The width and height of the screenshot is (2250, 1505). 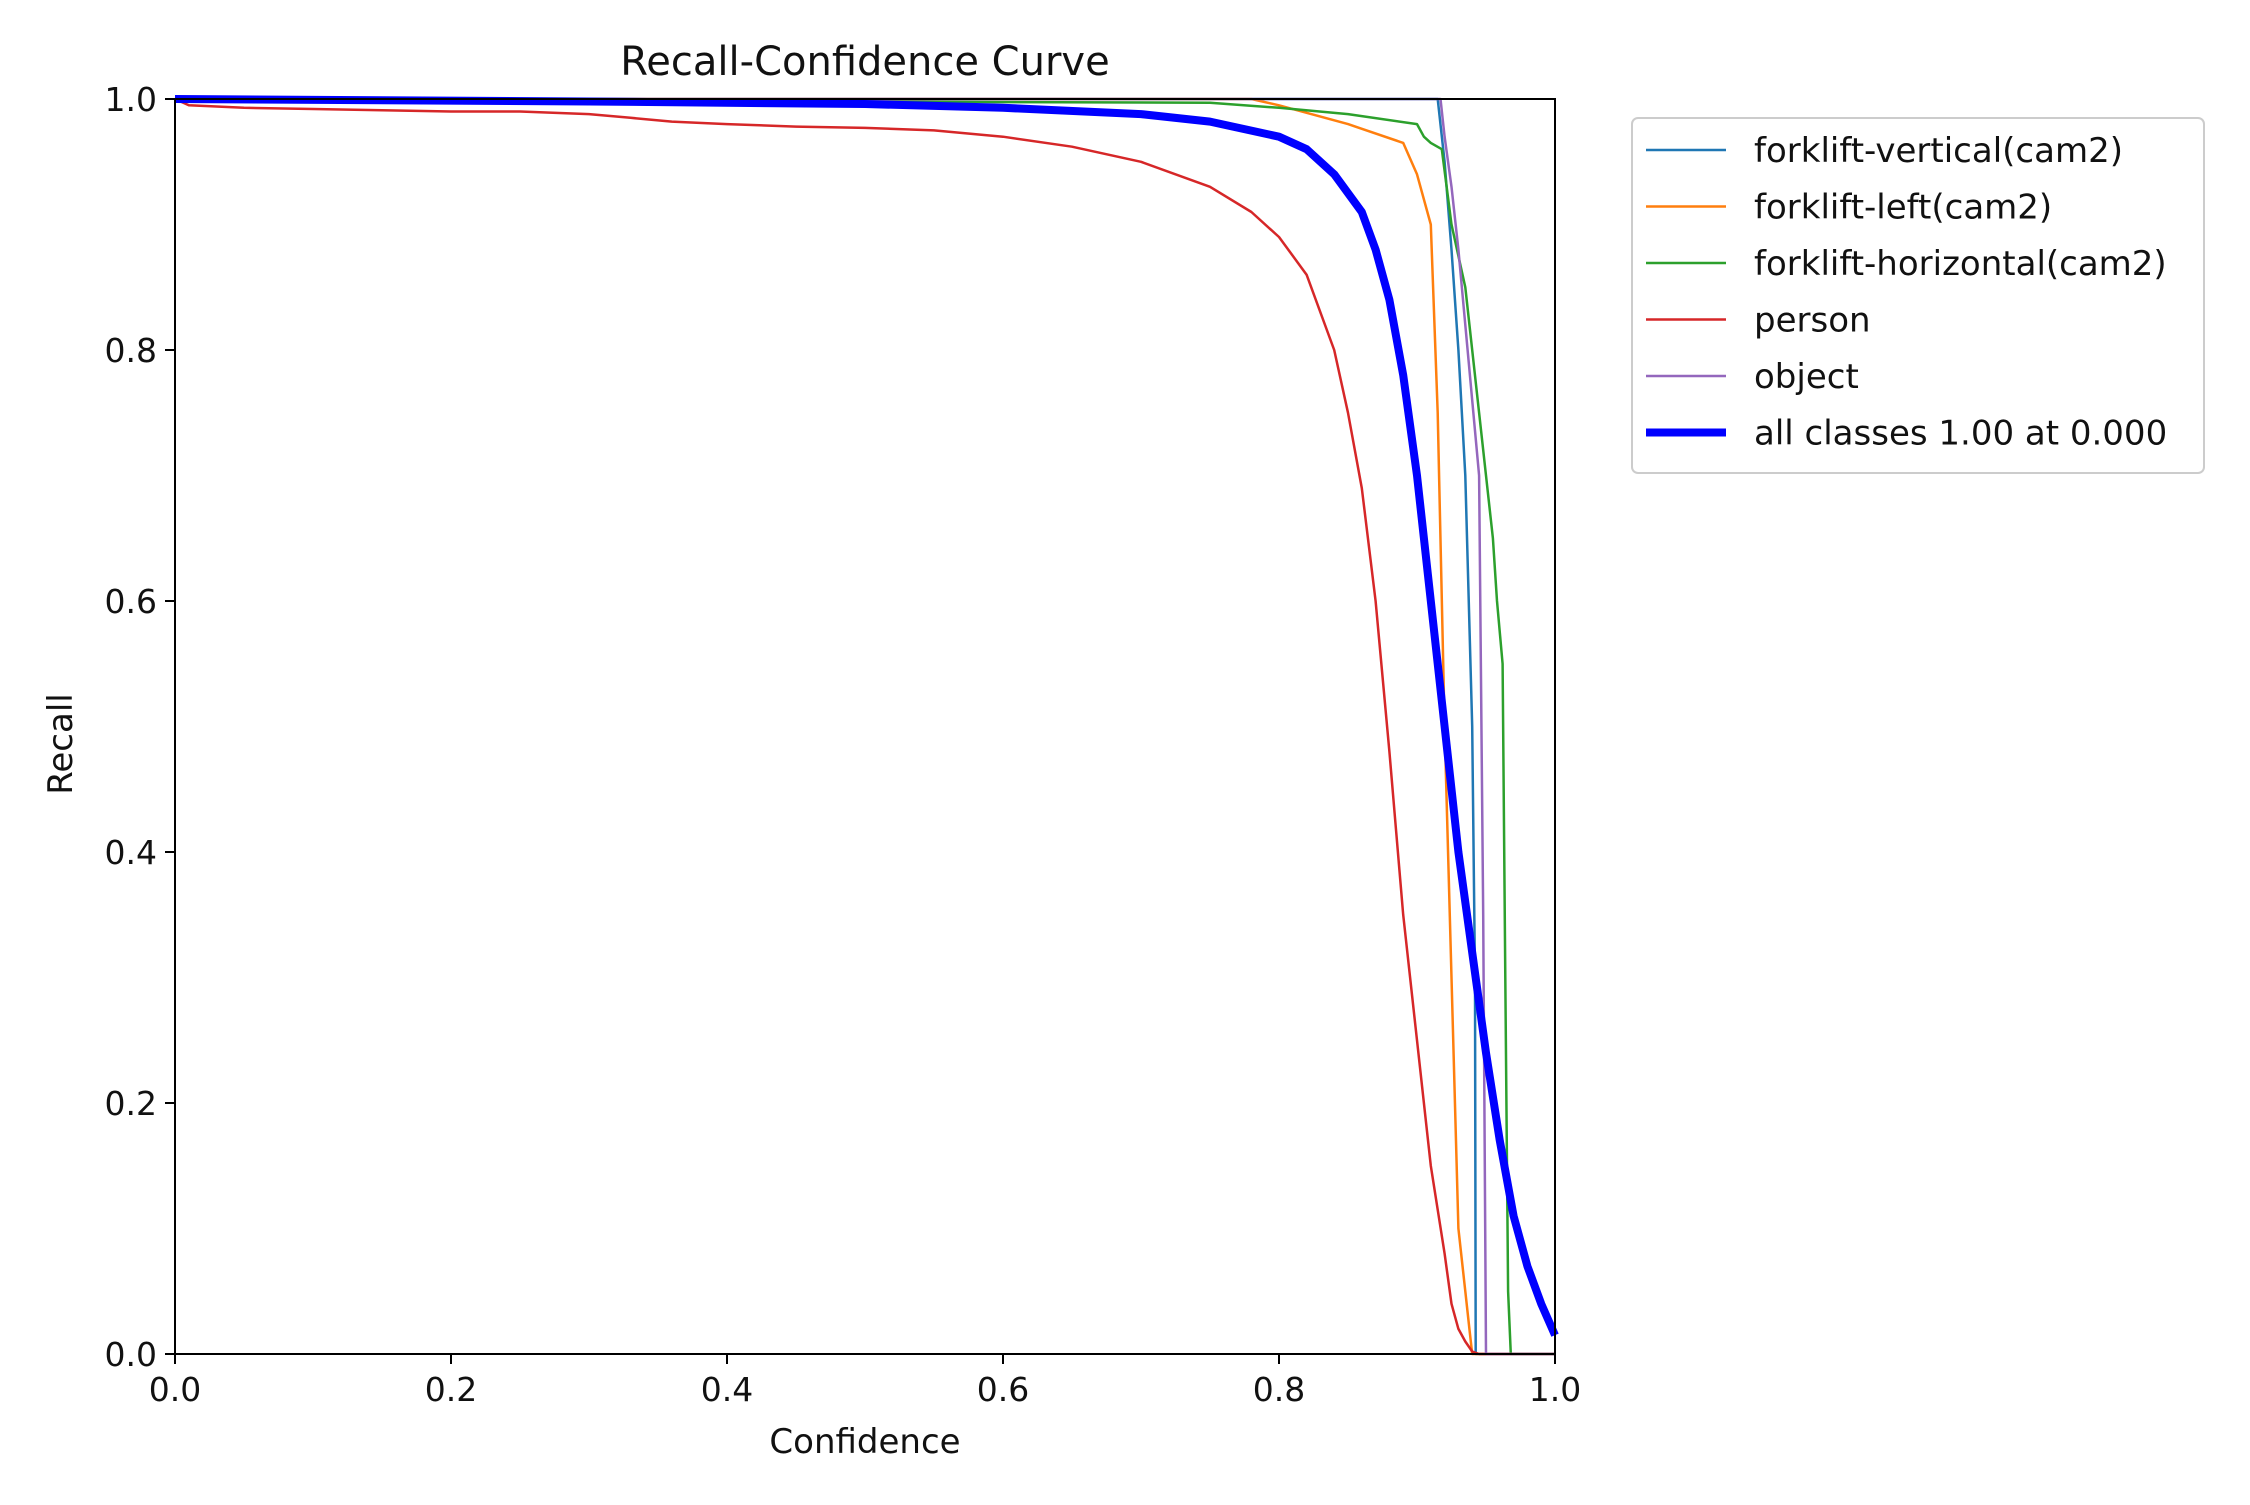 I want to click on y-tick-label: 1.0, so click(x=131, y=99).